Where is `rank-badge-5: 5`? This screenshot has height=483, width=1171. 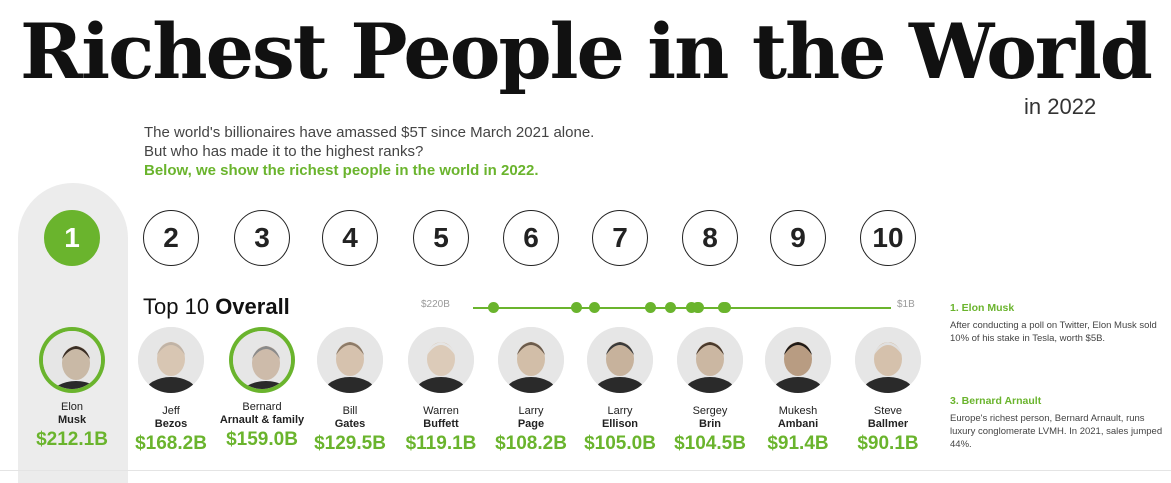 rank-badge-5: 5 is located at coordinates (441, 238).